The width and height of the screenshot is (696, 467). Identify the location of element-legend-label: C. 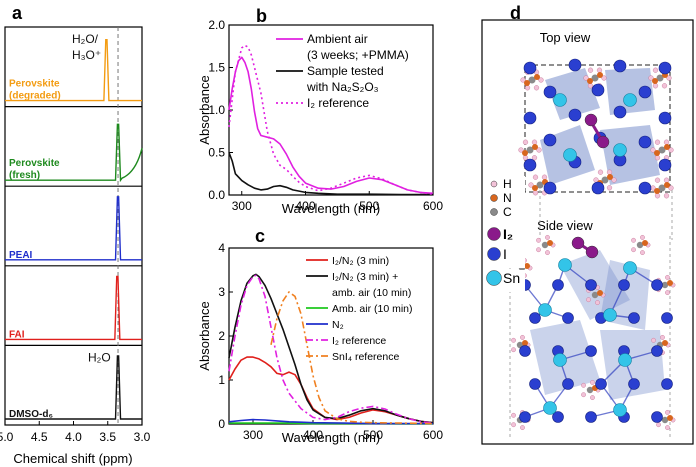
(507, 212).